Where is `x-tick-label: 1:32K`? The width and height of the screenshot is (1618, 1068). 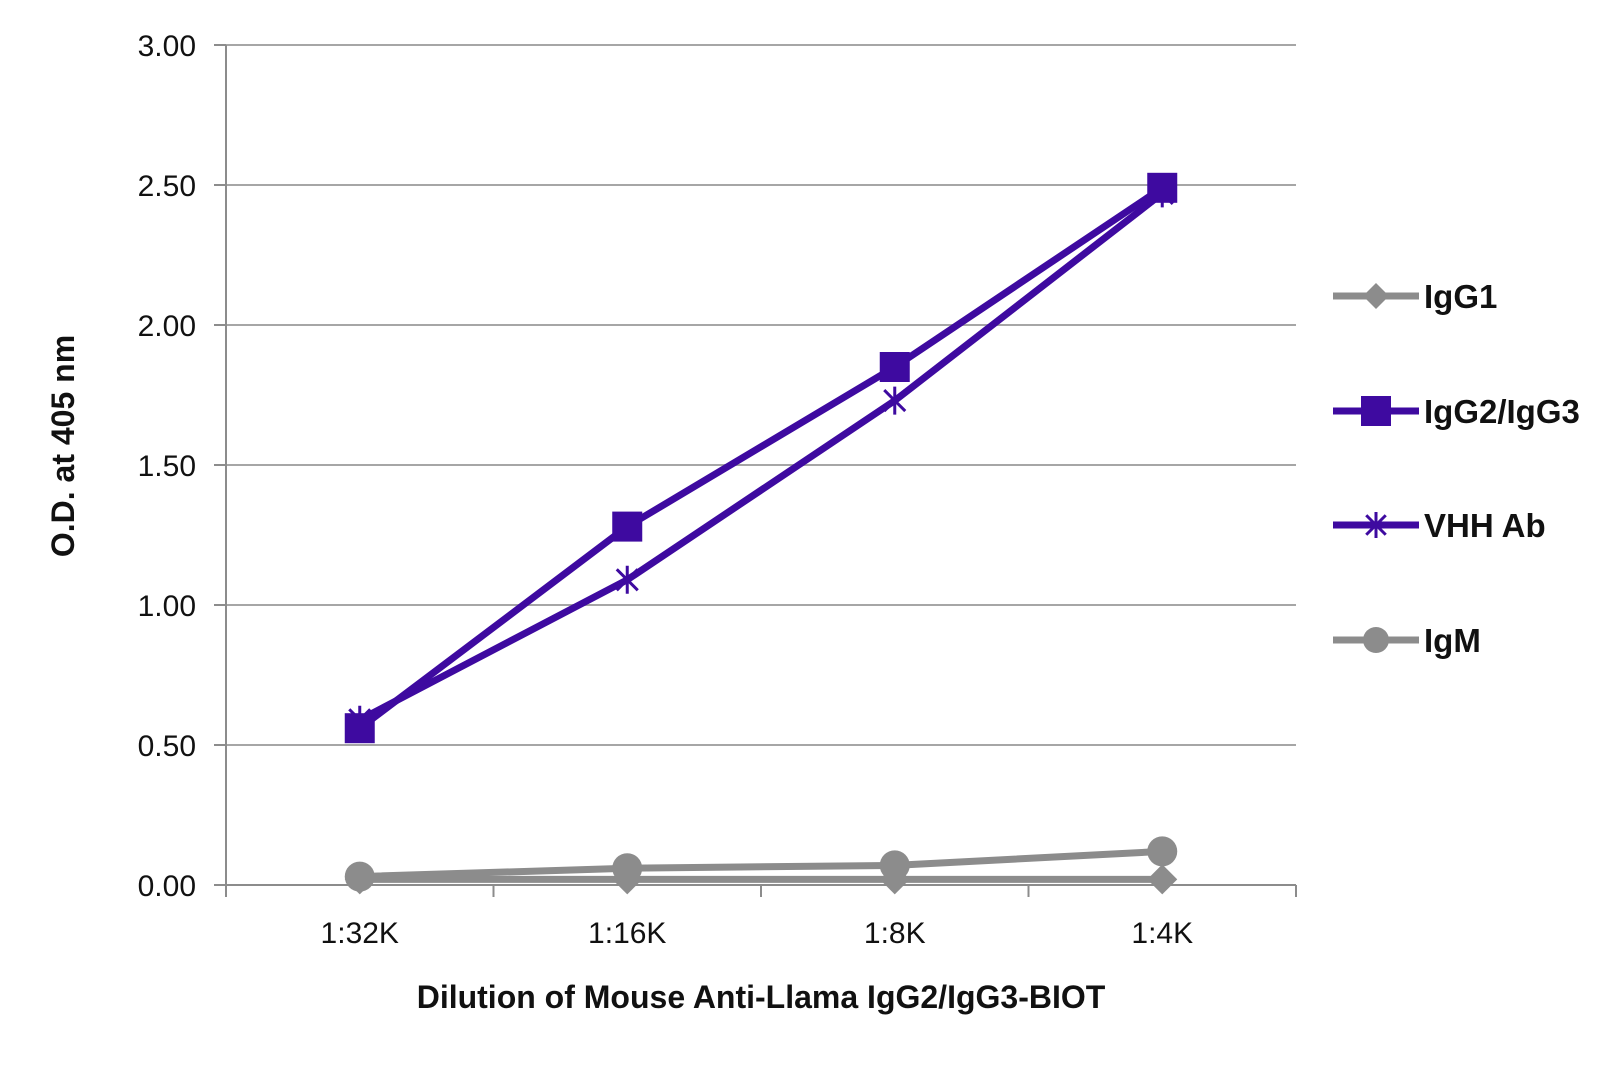 x-tick-label: 1:32K is located at coordinates (360, 933).